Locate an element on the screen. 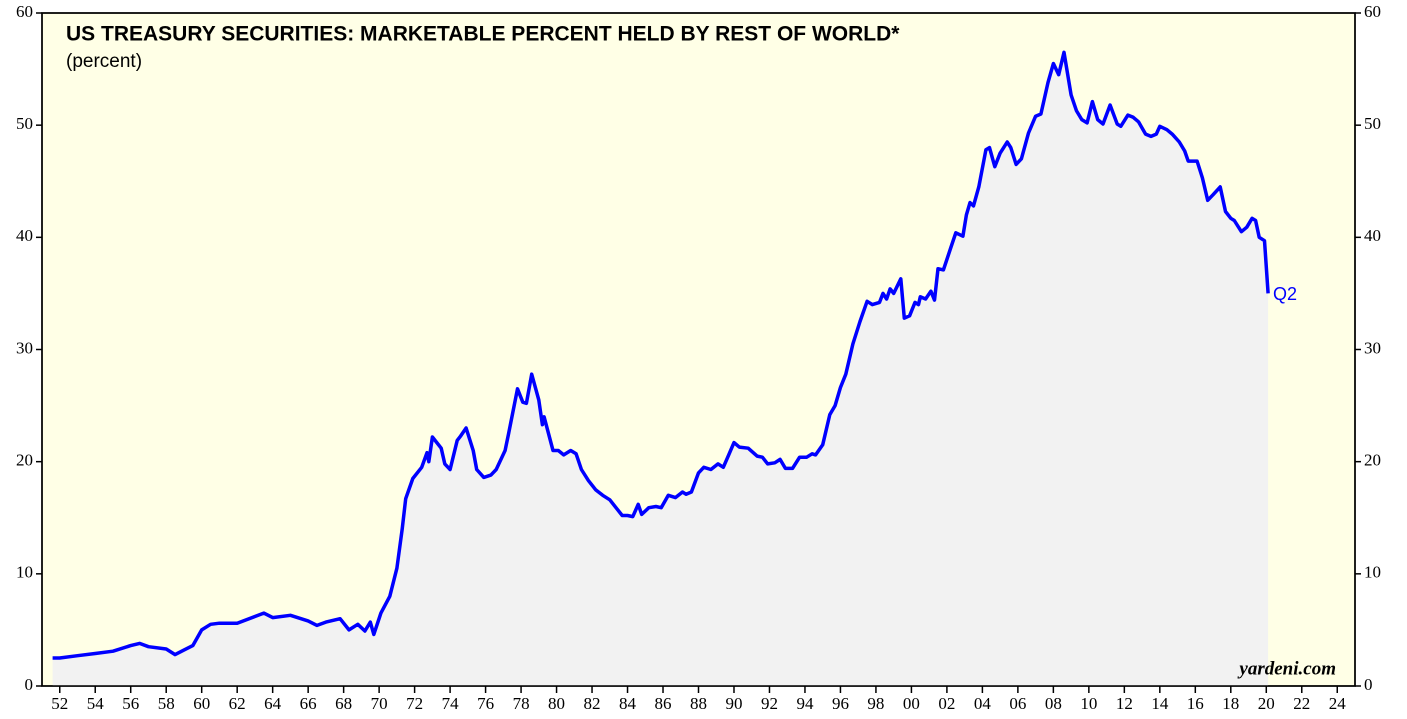  y-tick-label: 40 is located at coordinates (24, 235).